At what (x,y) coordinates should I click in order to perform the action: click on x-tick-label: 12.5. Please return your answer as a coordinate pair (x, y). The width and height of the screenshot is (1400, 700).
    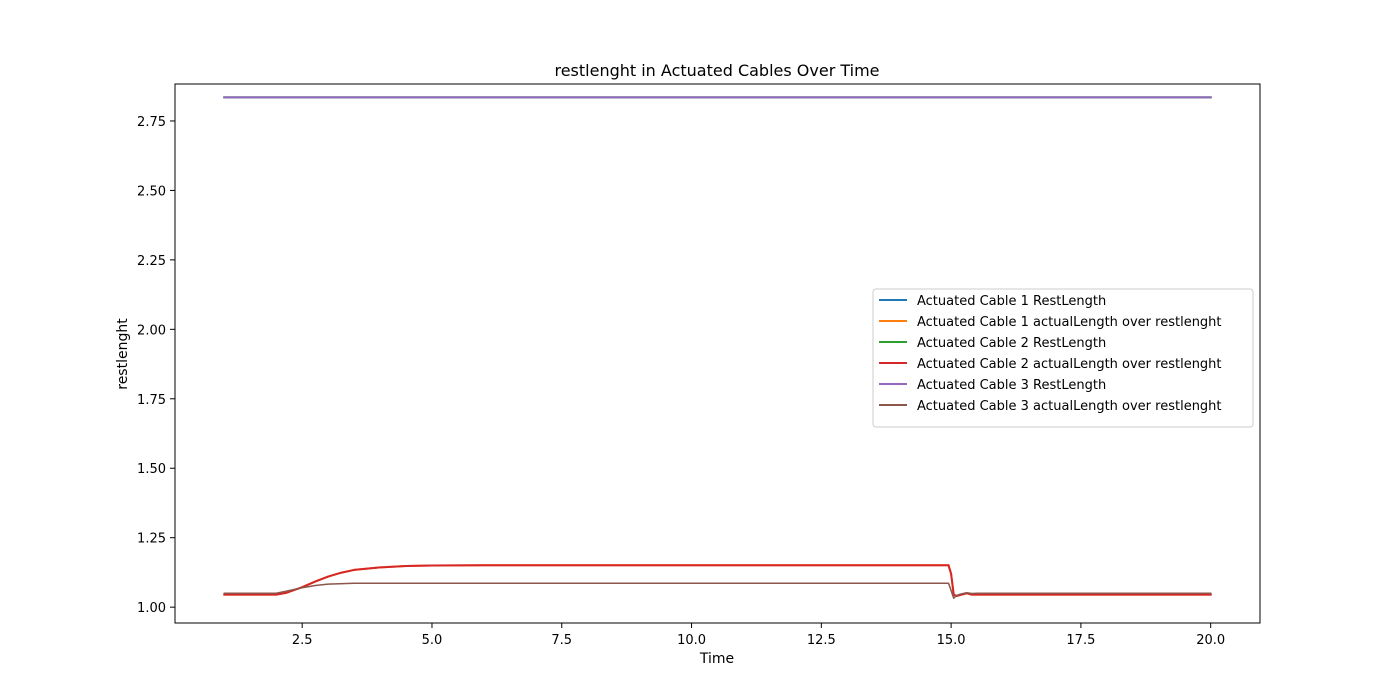
    Looking at the image, I should click on (821, 640).